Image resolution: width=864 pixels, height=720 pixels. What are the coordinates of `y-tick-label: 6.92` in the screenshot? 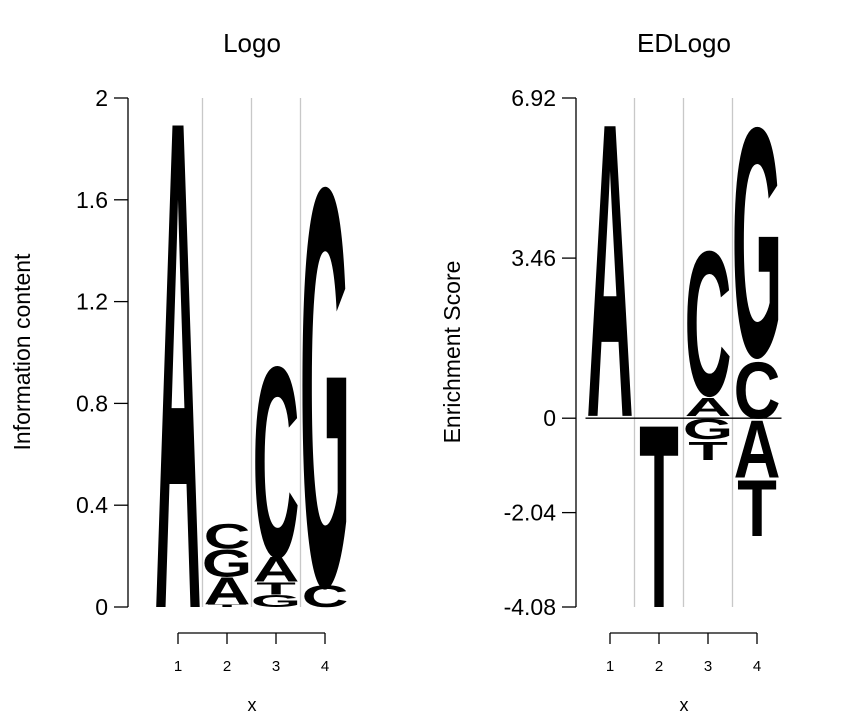 It's located at (533, 98).